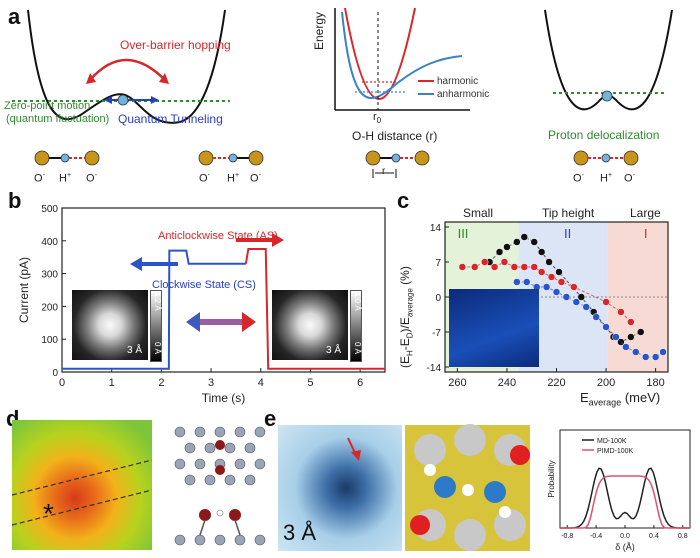  Describe the element at coordinates (395, 136) in the screenshot. I see `oh-distance-label: O-H distance (r)` at that location.